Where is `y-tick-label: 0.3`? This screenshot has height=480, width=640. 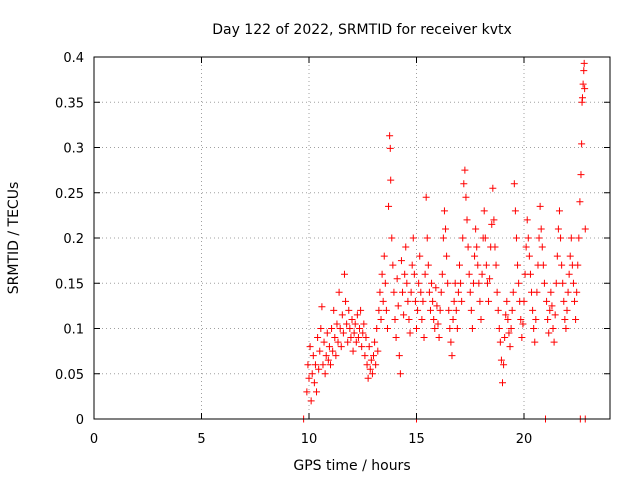
y-tick-label: 0.3 is located at coordinates (73, 149).